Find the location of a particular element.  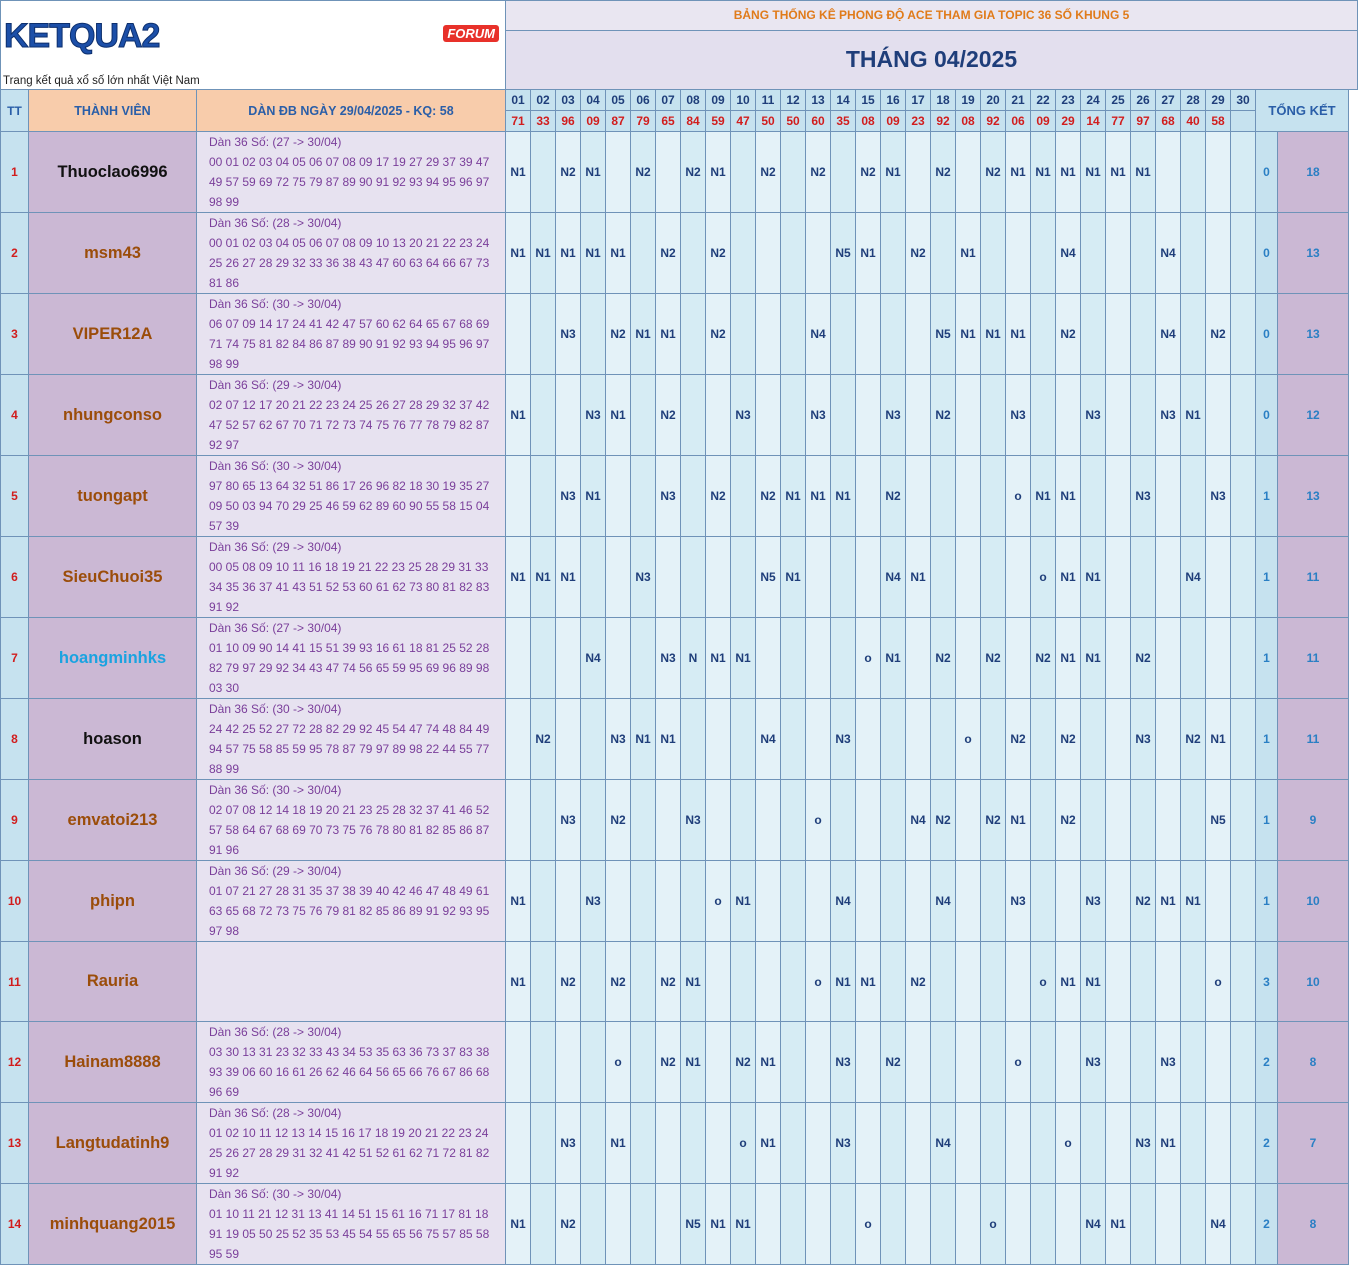

row-number: 4 is located at coordinates (14, 415).